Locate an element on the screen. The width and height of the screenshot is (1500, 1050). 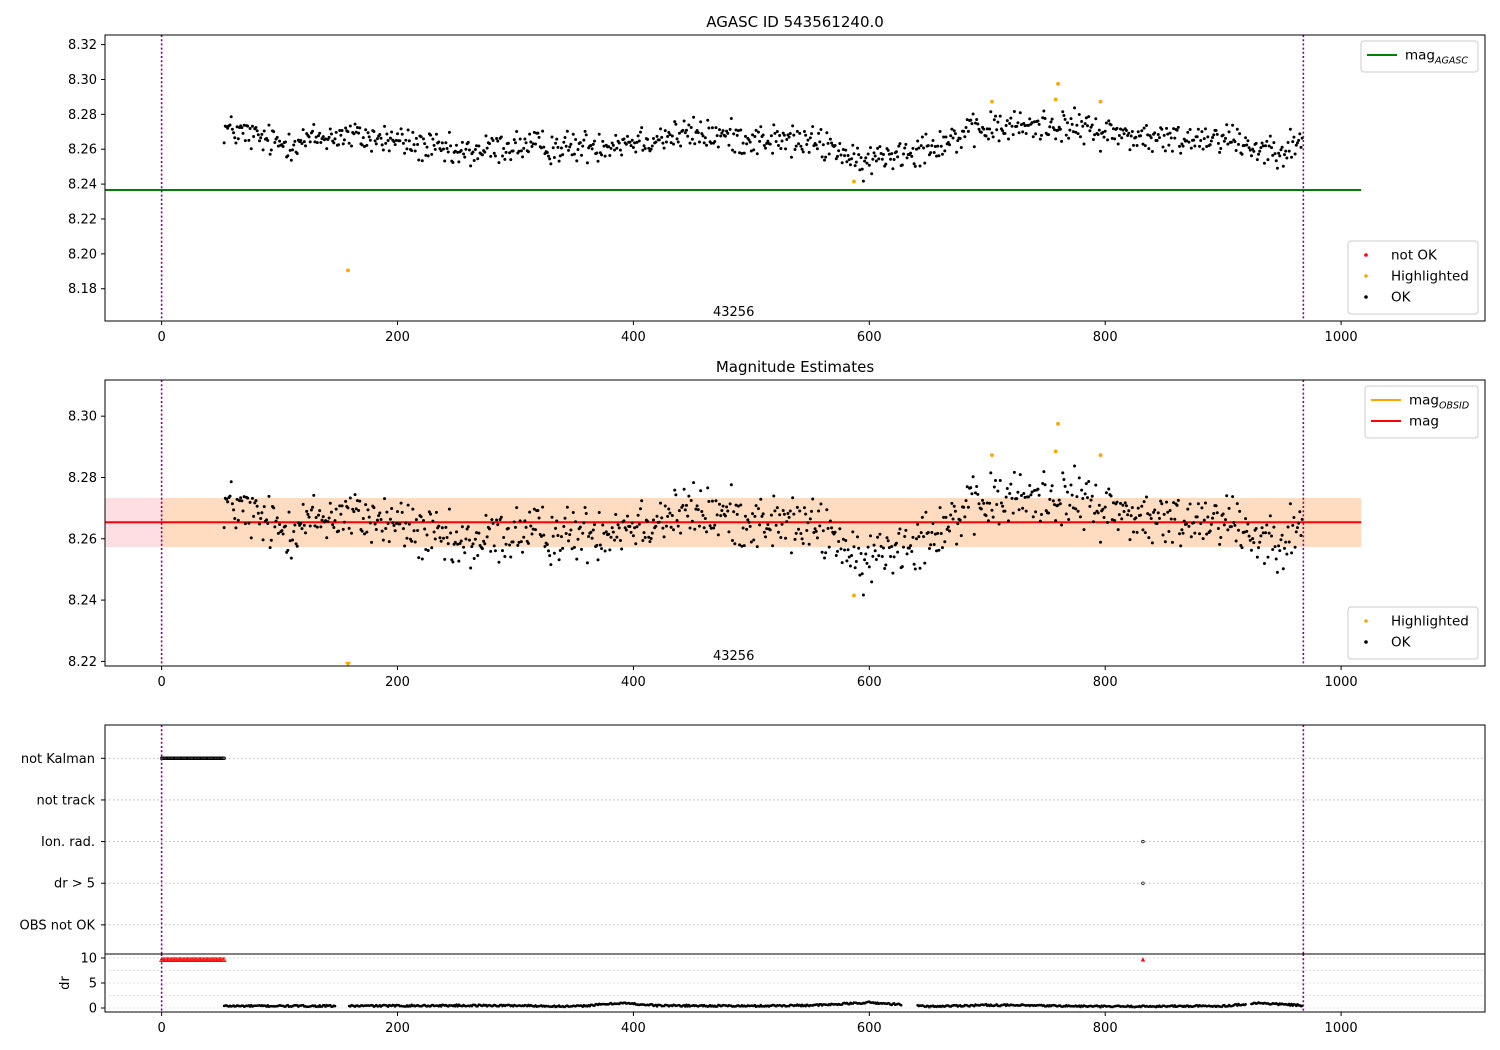
y-axis-label: dr is located at coordinates (65, 983).